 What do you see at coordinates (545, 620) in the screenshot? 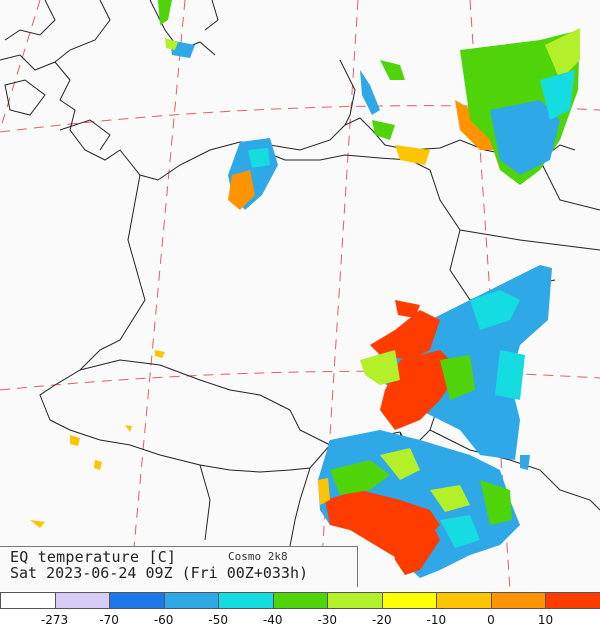
I see `legend-label: 10` at bounding box center [545, 620].